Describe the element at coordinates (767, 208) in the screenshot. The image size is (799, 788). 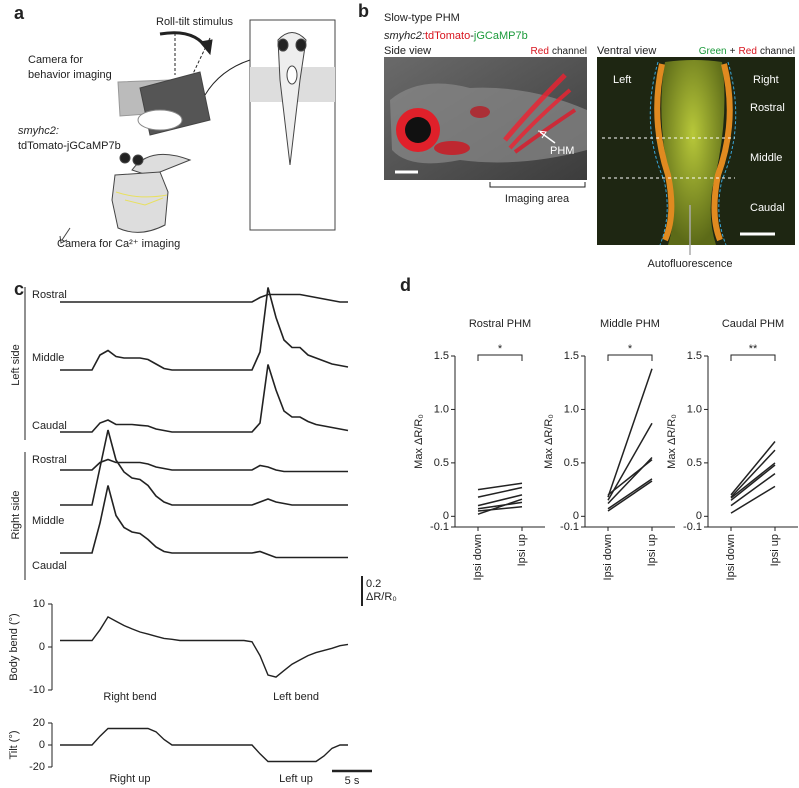
I see `region-label: Caudal` at that location.